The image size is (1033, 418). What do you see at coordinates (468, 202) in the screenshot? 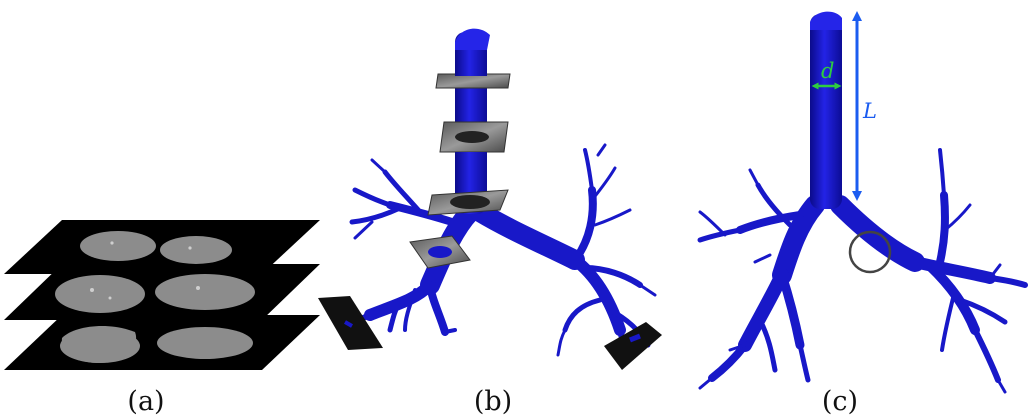
I see `ct-plane-lower` at bounding box center [468, 202].